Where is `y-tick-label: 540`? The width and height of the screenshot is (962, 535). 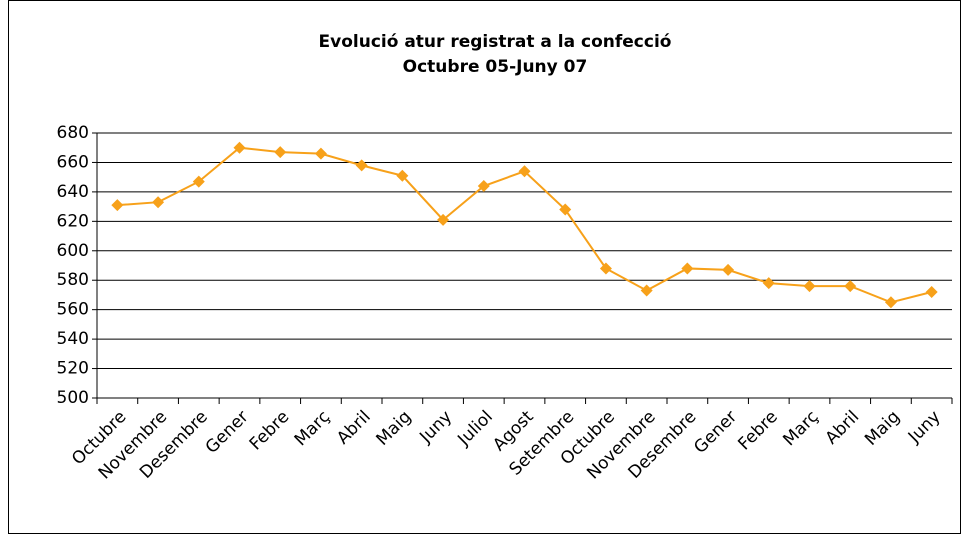 y-tick-label: 540 is located at coordinates (73, 339).